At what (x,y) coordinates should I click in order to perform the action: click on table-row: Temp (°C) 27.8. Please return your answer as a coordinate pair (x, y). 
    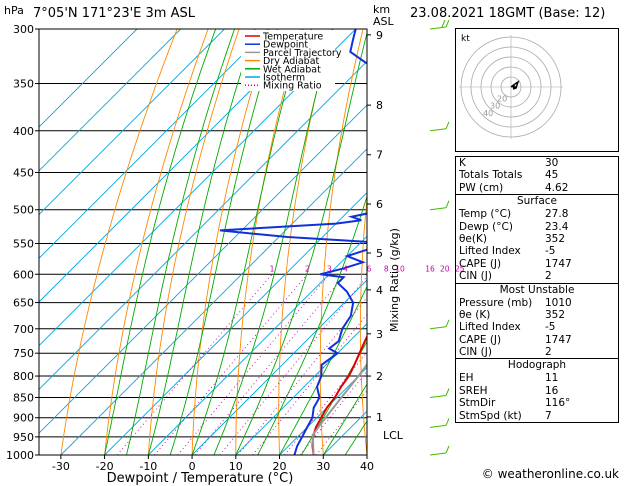
    Looking at the image, I should click on (537, 214).